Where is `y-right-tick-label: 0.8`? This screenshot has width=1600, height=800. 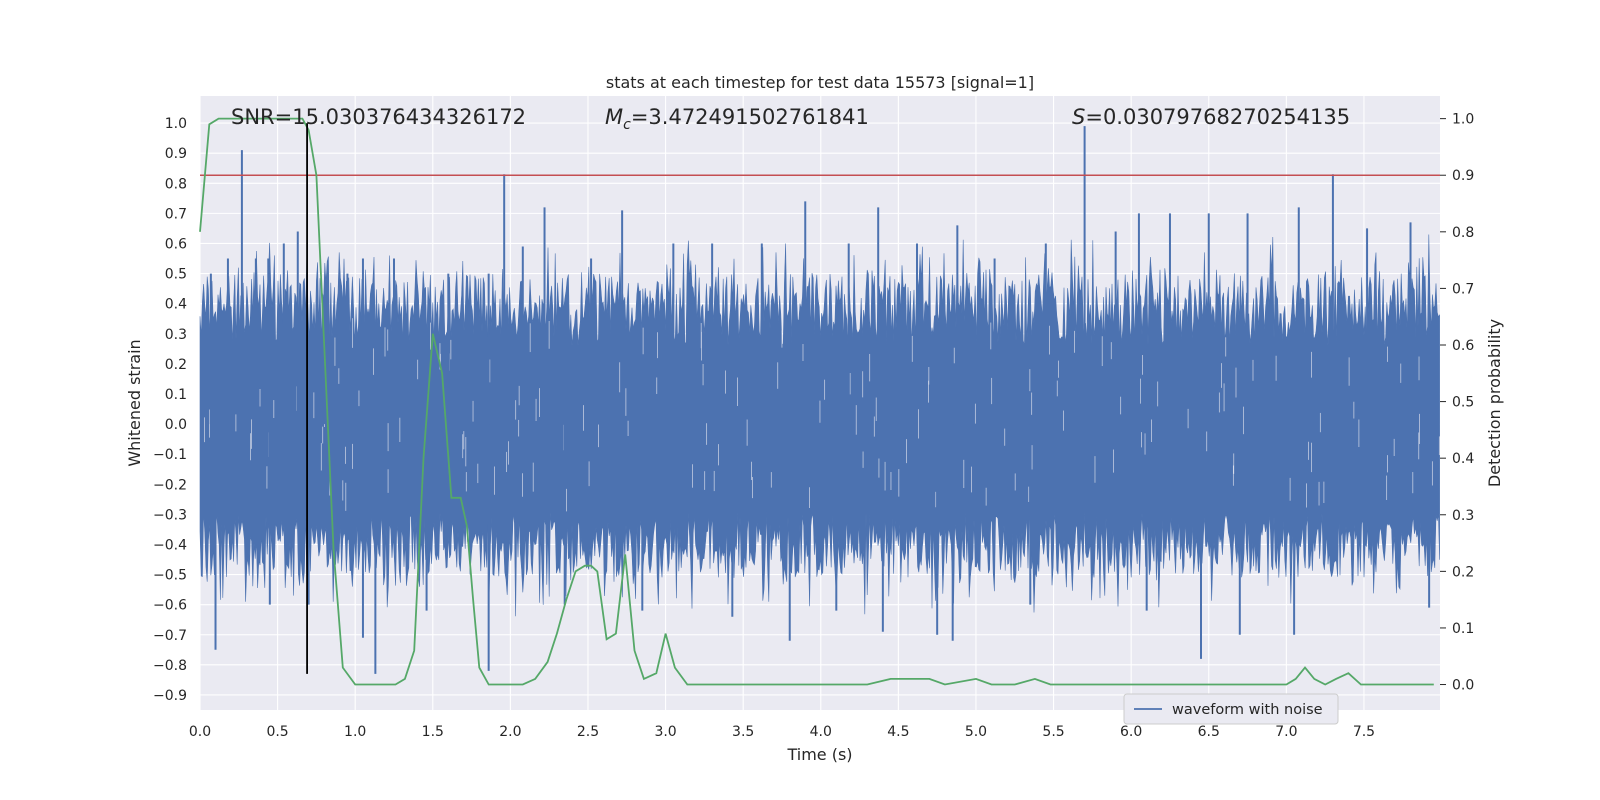 y-right-tick-label: 0.8 is located at coordinates (1463, 233).